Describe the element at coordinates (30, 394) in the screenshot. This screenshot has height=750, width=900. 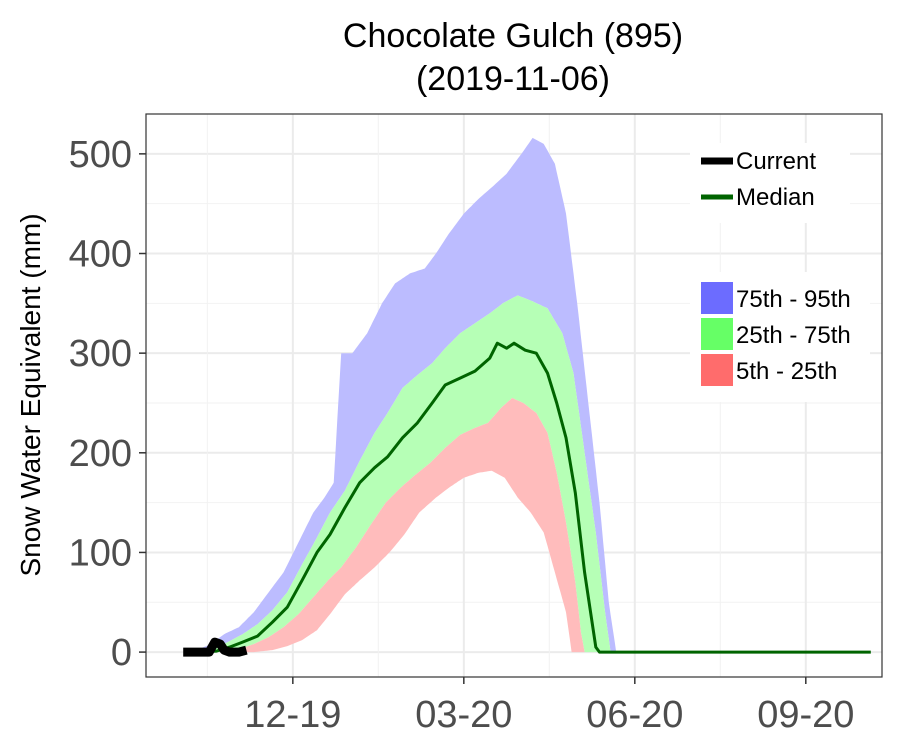
I see `y-axis-label: Snow Water Equivalent (mm)` at that location.